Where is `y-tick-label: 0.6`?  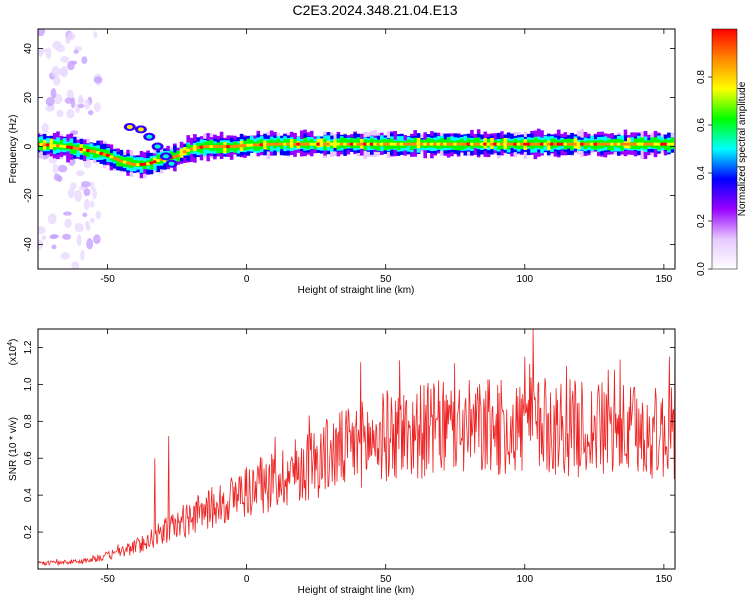
y-tick-label: 0.6 is located at coordinates (28, 458).